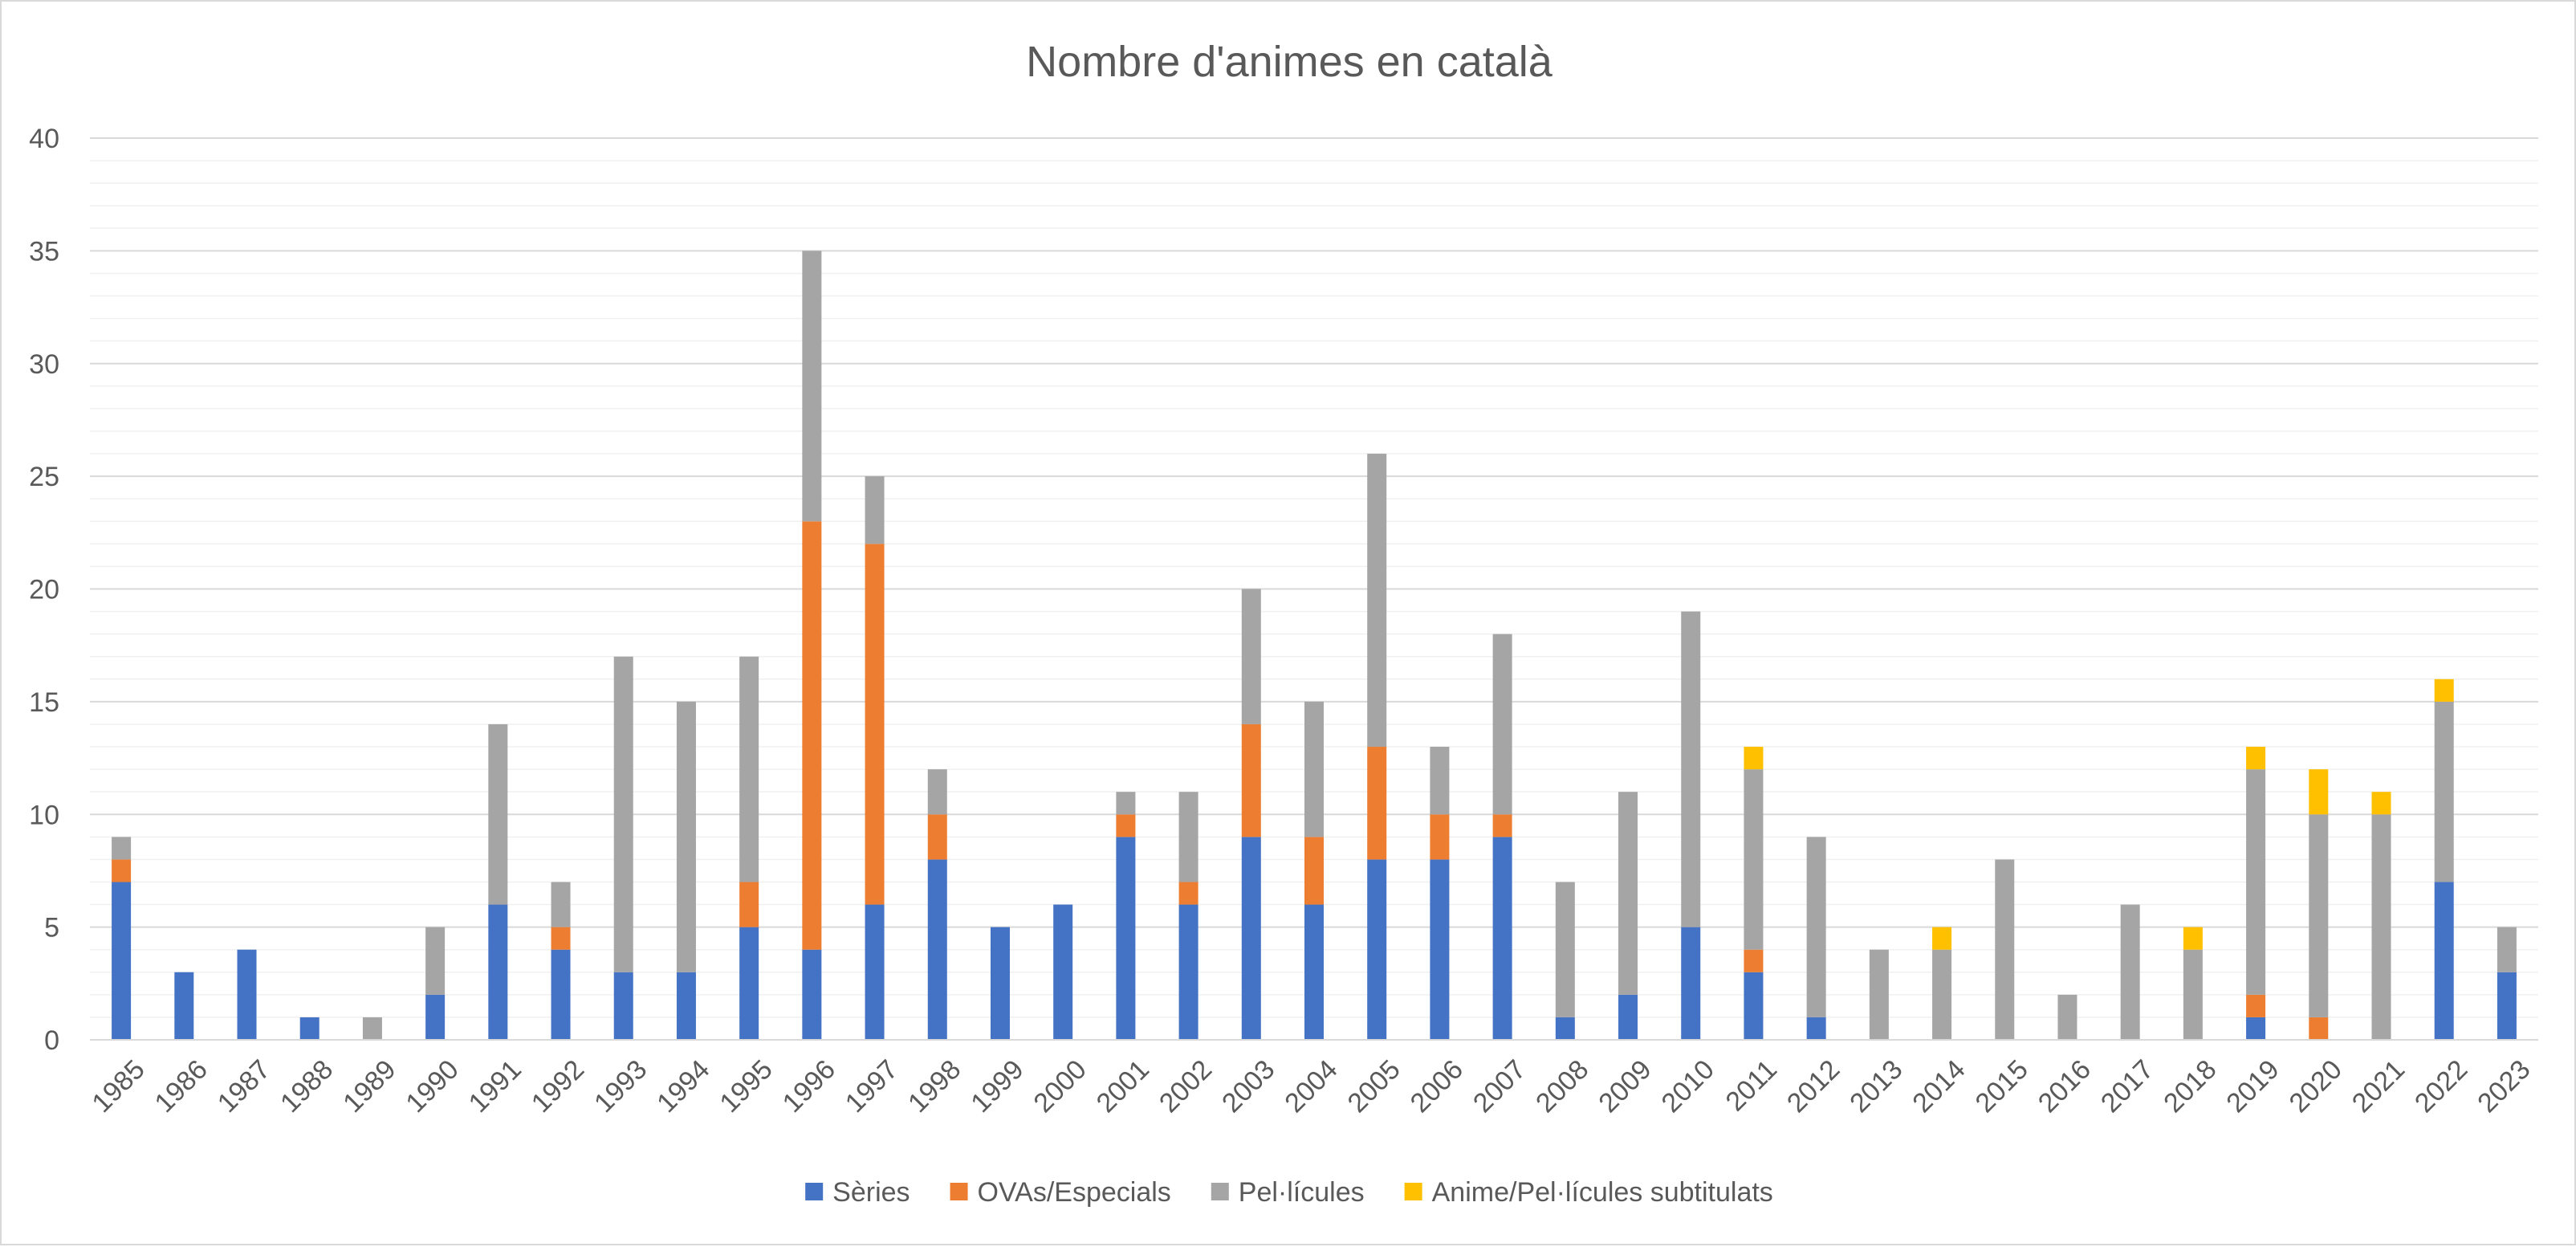 The width and height of the screenshot is (2576, 1247). Describe the element at coordinates (2252, 1086) in the screenshot. I see `x-tick-label: 2019` at that location.